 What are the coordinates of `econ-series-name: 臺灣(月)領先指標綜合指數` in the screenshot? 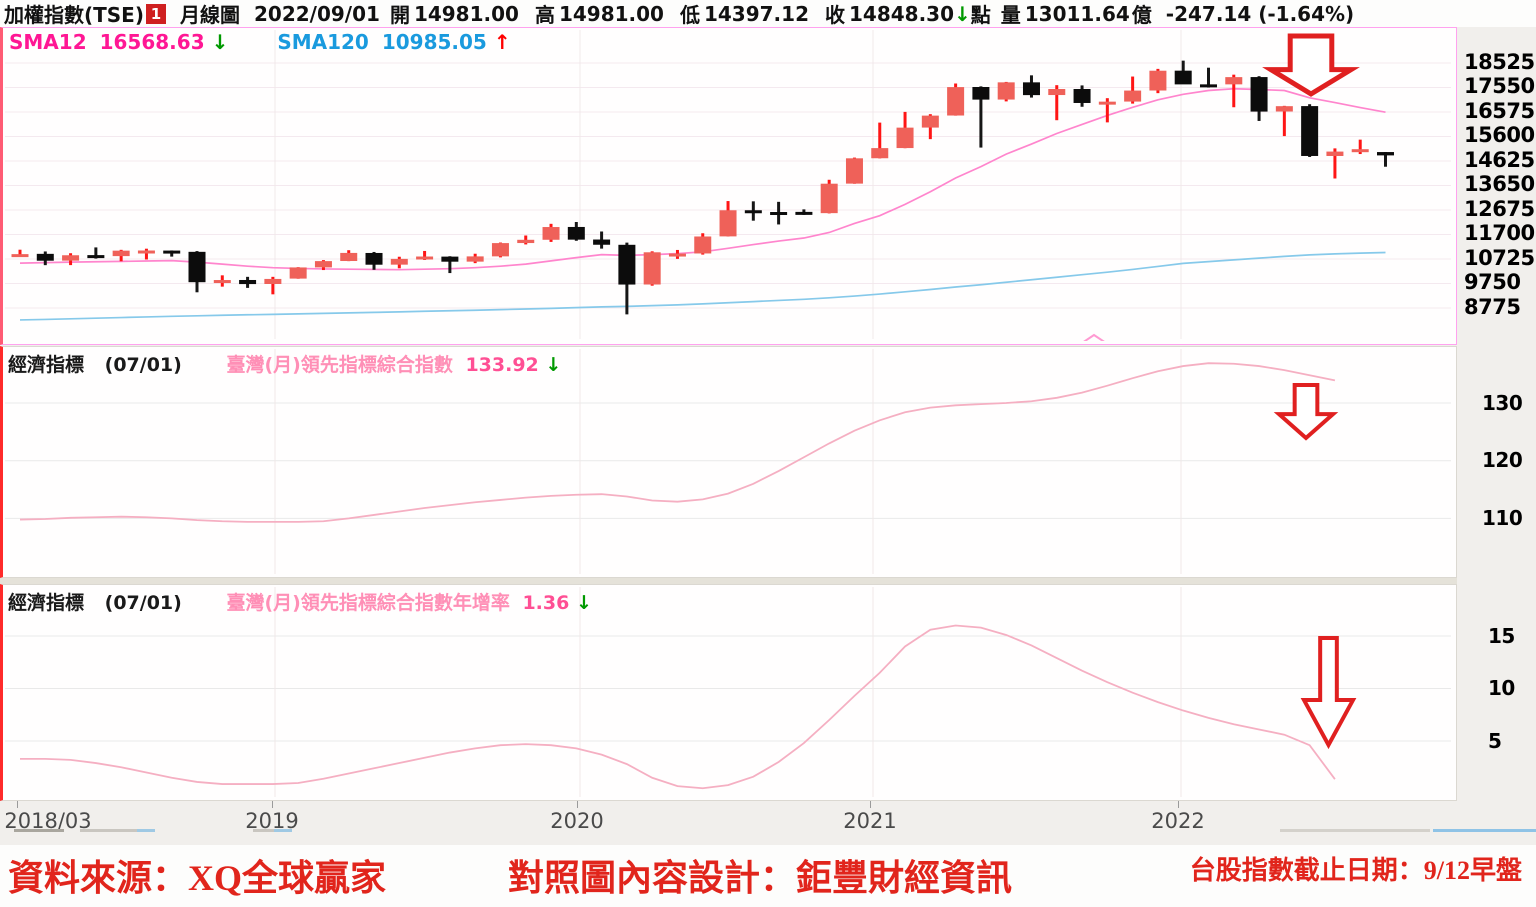 It's located at (339, 365).